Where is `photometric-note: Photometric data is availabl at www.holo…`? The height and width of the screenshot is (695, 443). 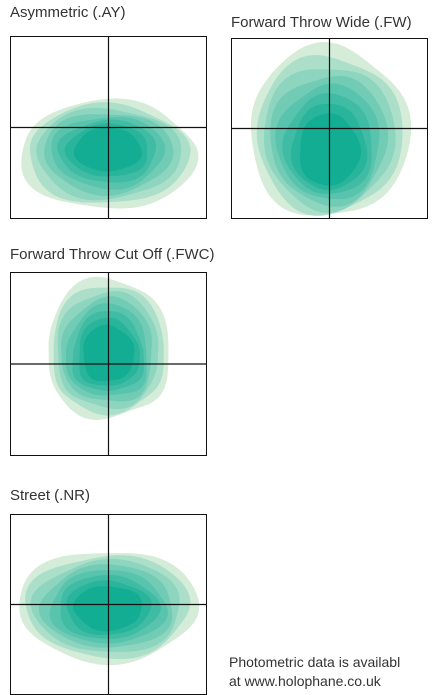 photometric-note: Photometric data is availabl at www.holo… is located at coordinates (314, 672).